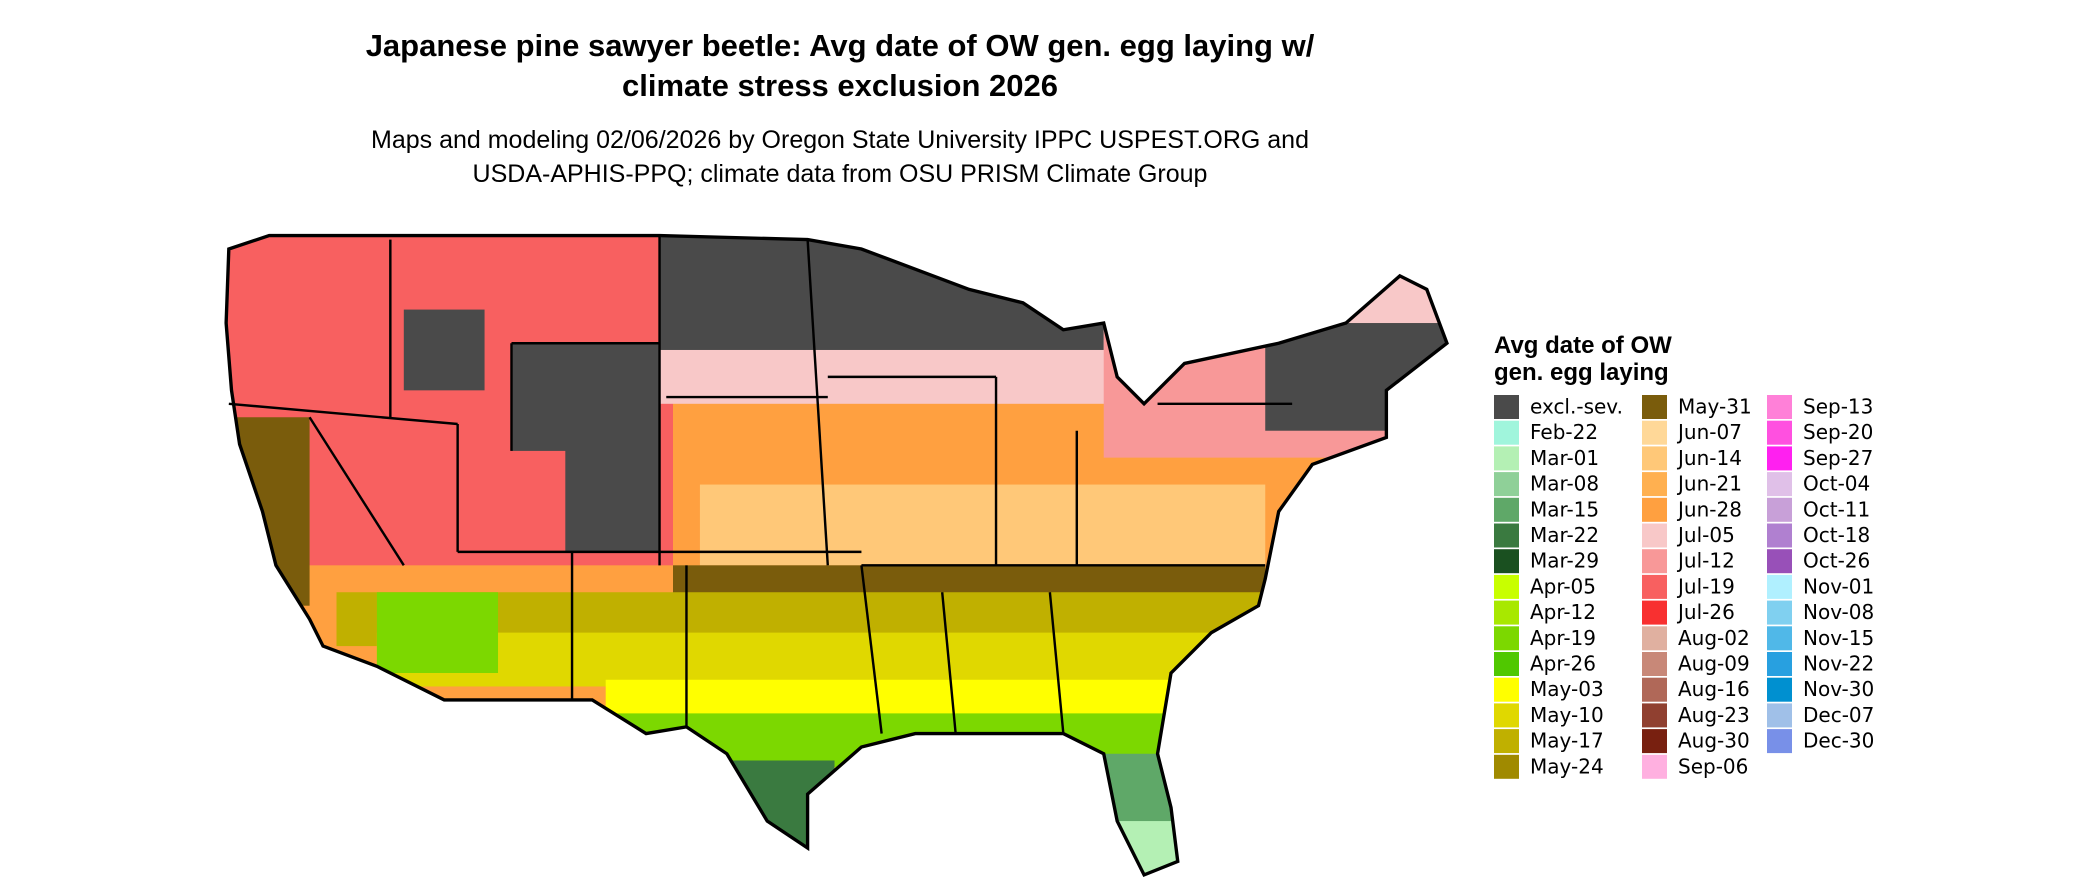 The height and width of the screenshot is (892, 2100). I want to click on legend-title: gen. egg laying, so click(1581, 372).